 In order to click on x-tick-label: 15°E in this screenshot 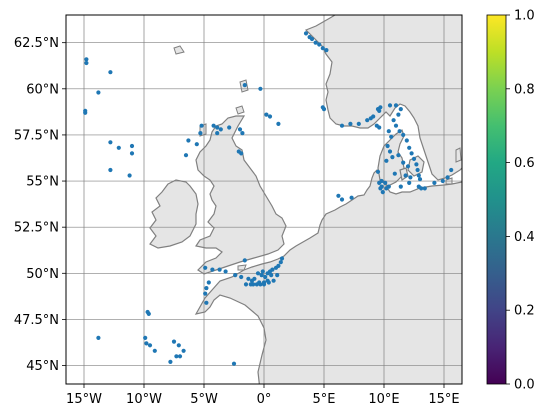, I will do `click(443, 399)`.